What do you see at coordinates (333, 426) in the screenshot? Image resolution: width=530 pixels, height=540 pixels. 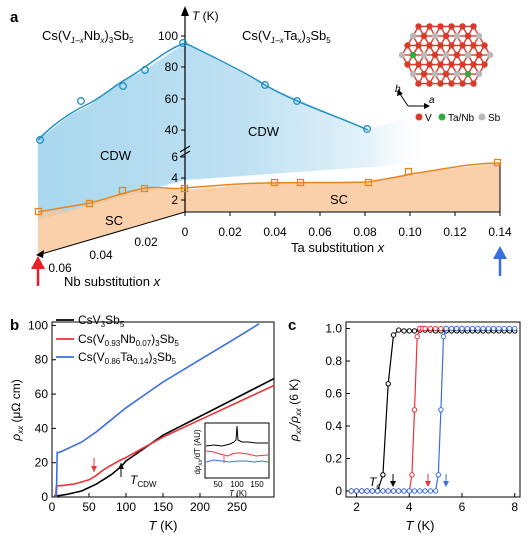 I see `y-tick-label: 0.4` at bounding box center [333, 426].